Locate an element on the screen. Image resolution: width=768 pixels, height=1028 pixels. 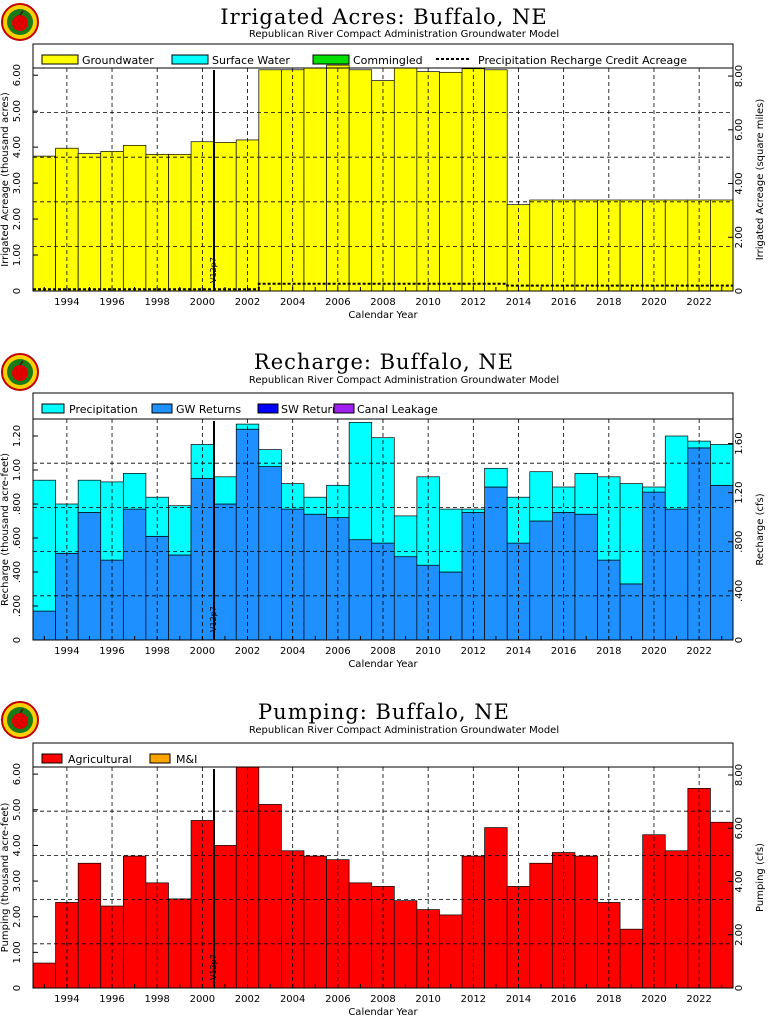
bar-2013-precipitation is located at coordinates (496, 477).